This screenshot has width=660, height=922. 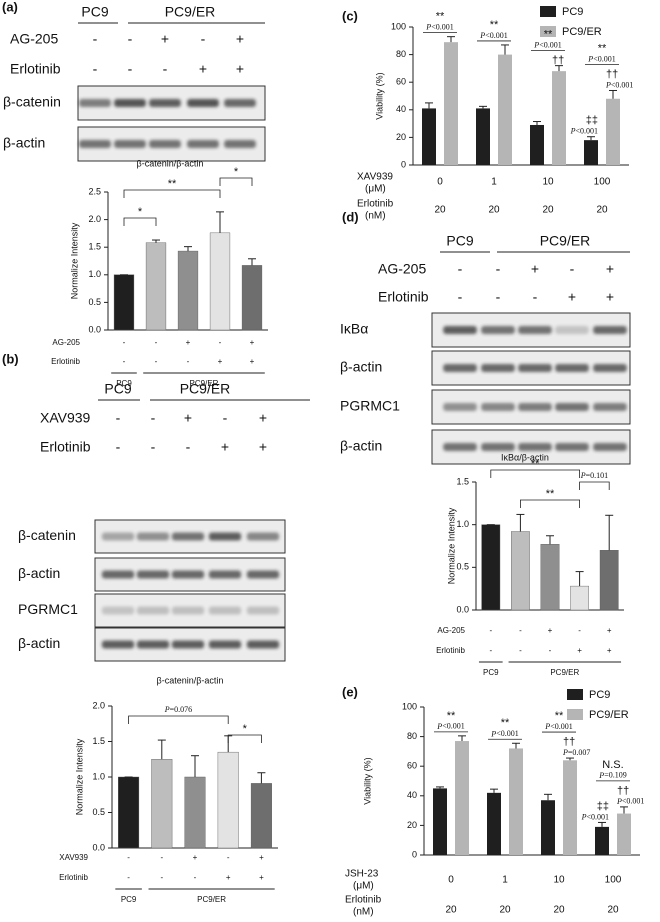 What do you see at coordinates (117, 389) in the screenshot?
I see `blot-header: PC9` at bounding box center [117, 389].